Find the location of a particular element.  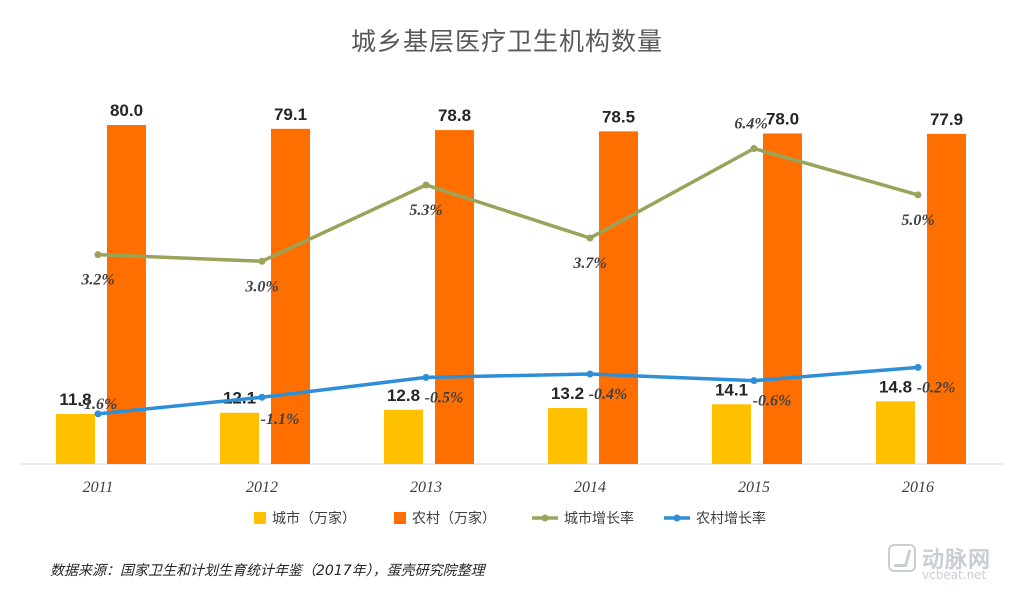

bar-value-label: 80.0 is located at coordinates (126, 110).